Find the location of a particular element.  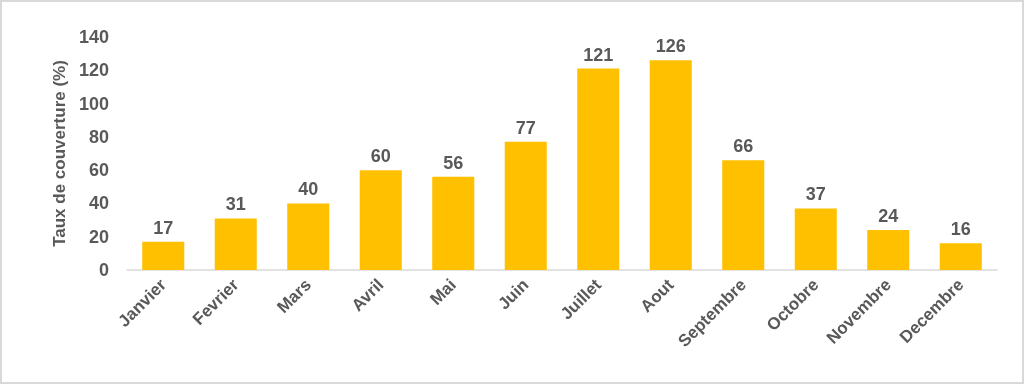

y-tick-label: 80 is located at coordinates (98, 136).